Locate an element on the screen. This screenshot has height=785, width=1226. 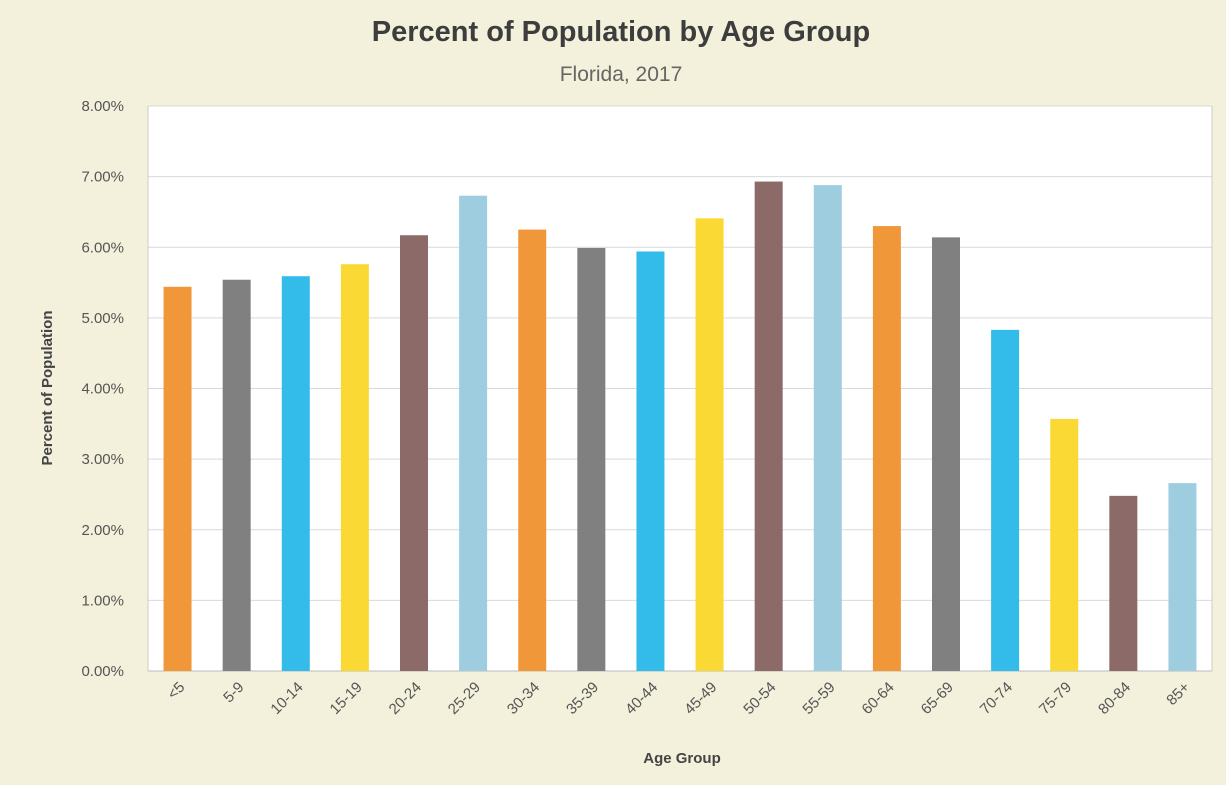
chart-title: Percent of Population by Age Group is located at coordinates (621, 32).